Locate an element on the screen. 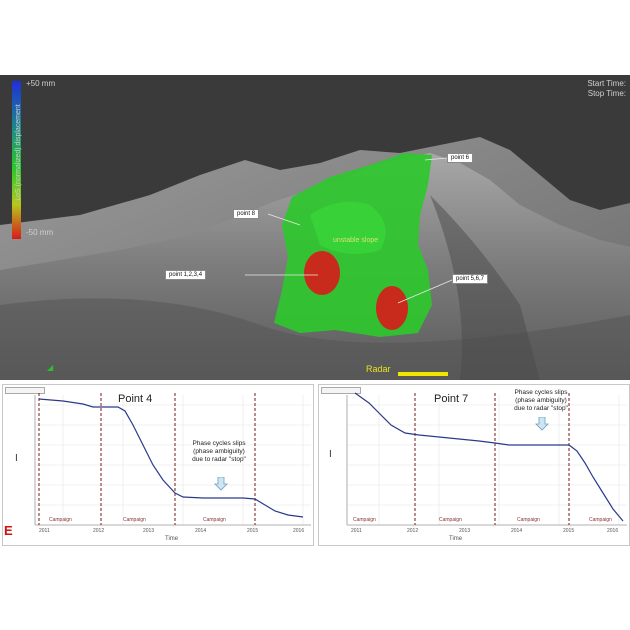  scale-max-label: +50 mm is located at coordinates (41, 83).